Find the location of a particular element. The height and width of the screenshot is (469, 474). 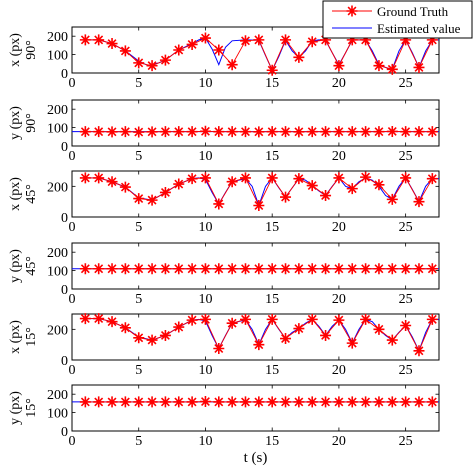

panel-5: 0 5 10 15 20 25 0 200 x (px) 15° is located at coordinates (224, 345).